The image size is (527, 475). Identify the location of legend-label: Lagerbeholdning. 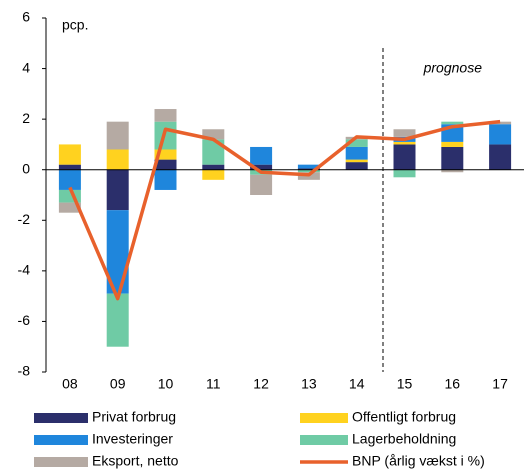
(404, 439).